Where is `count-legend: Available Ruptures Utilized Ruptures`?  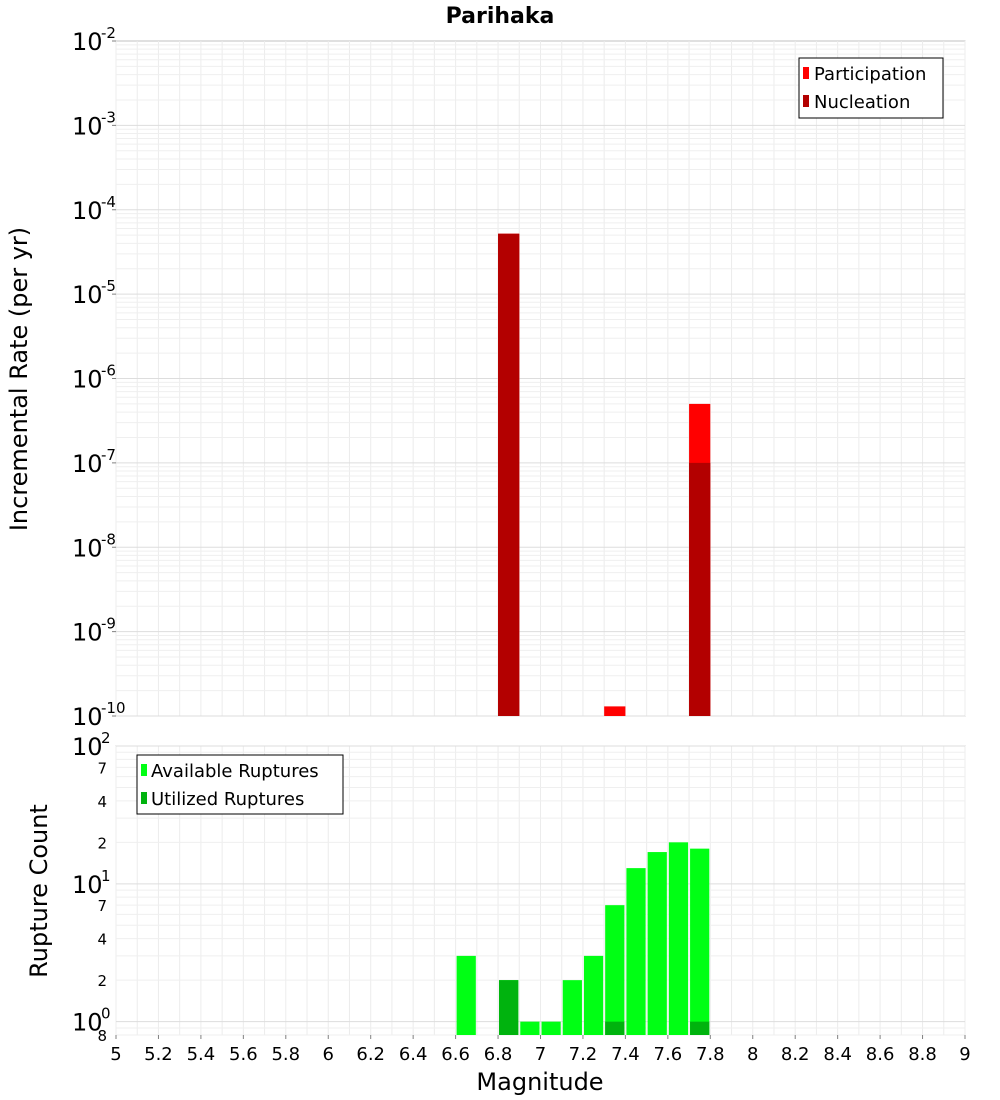 count-legend: Available Ruptures Utilized Ruptures is located at coordinates (240, 784).